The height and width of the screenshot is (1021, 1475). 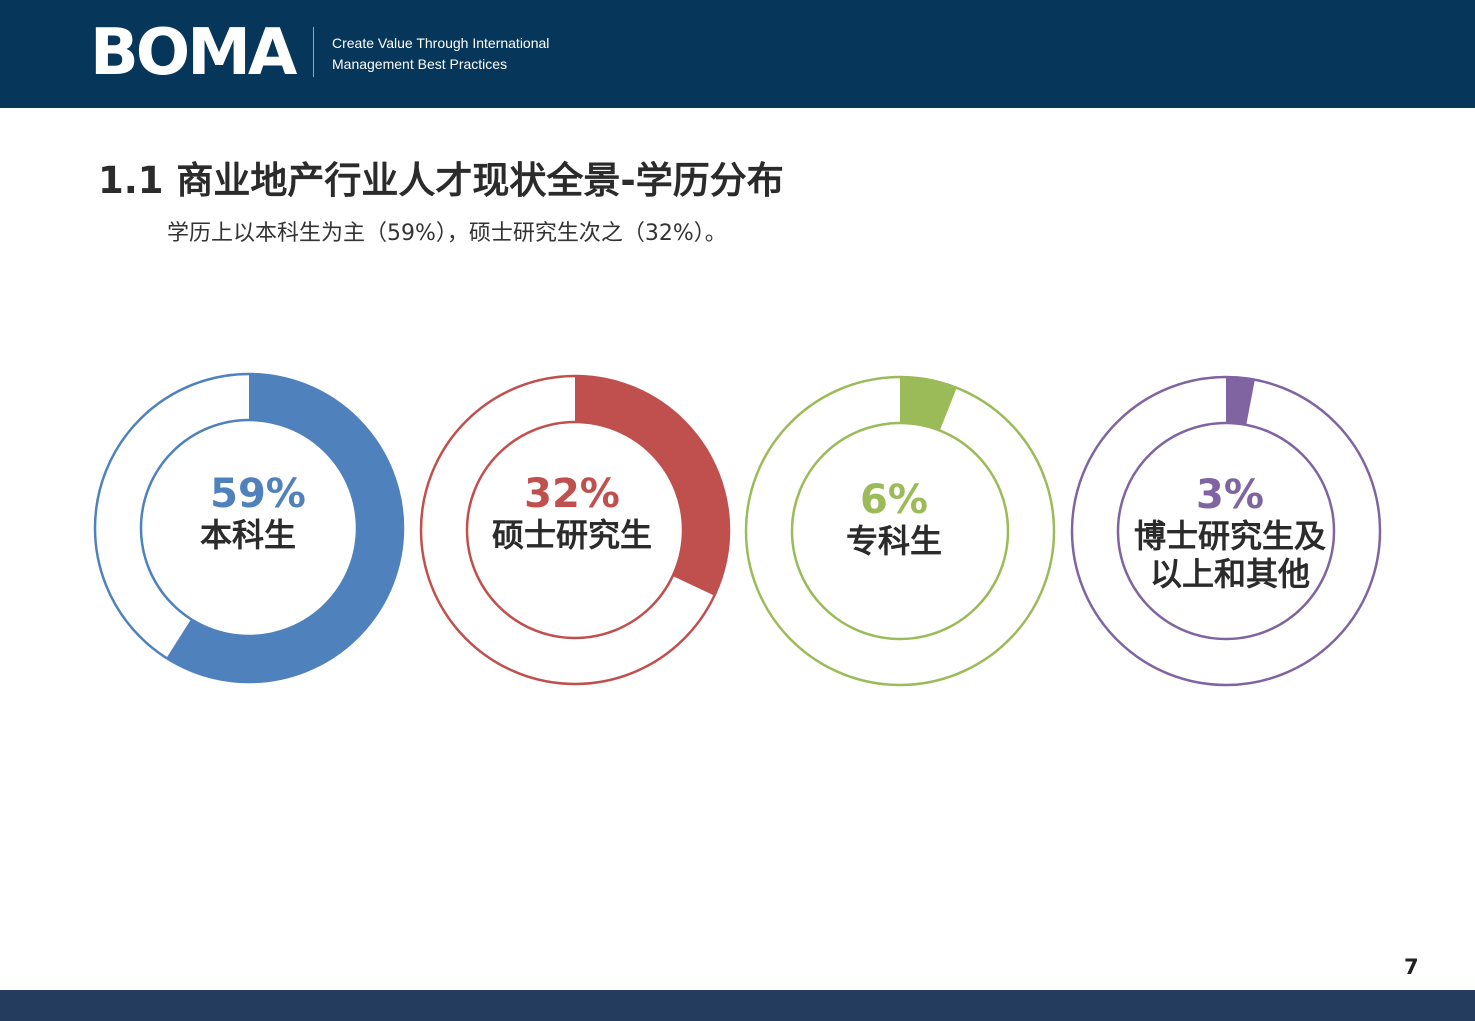 What do you see at coordinates (572, 494) in the screenshot?
I see `donut-percent-master: 32%` at bounding box center [572, 494].